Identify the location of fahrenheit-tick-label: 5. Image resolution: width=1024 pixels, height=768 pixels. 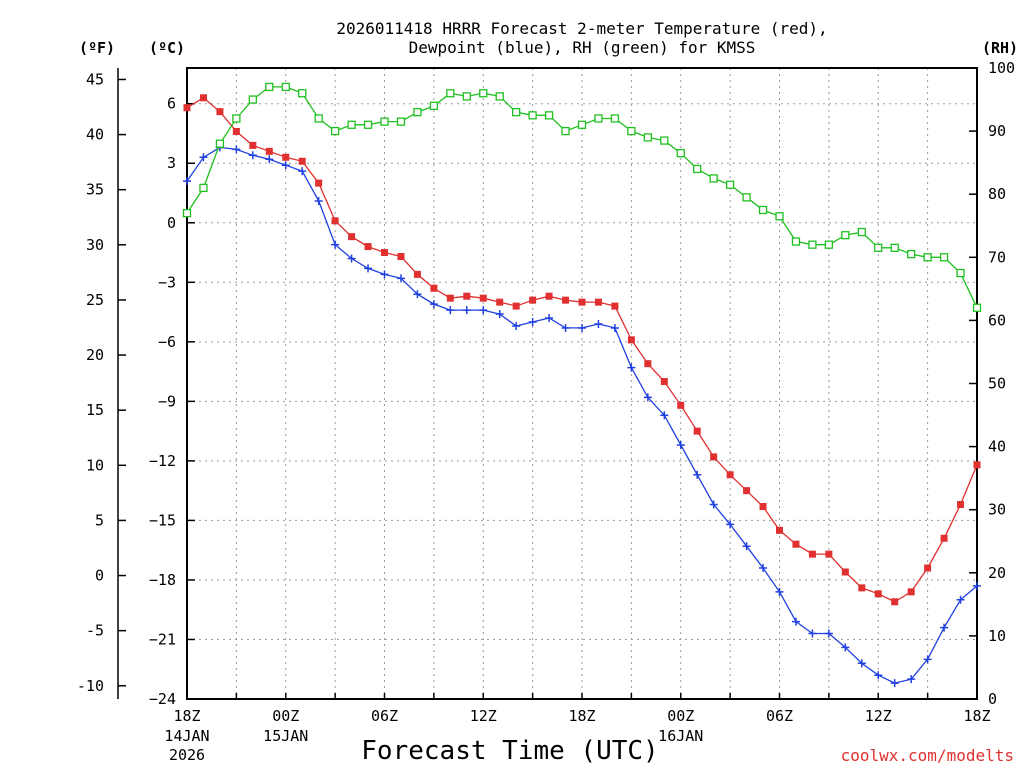
(99, 520).